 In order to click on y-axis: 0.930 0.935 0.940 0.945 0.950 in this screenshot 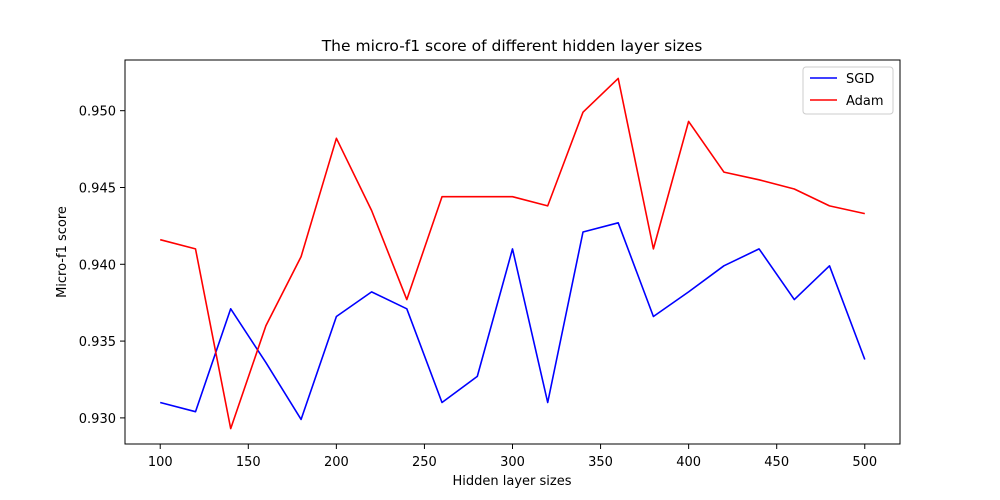, I will do `click(102, 266)`.